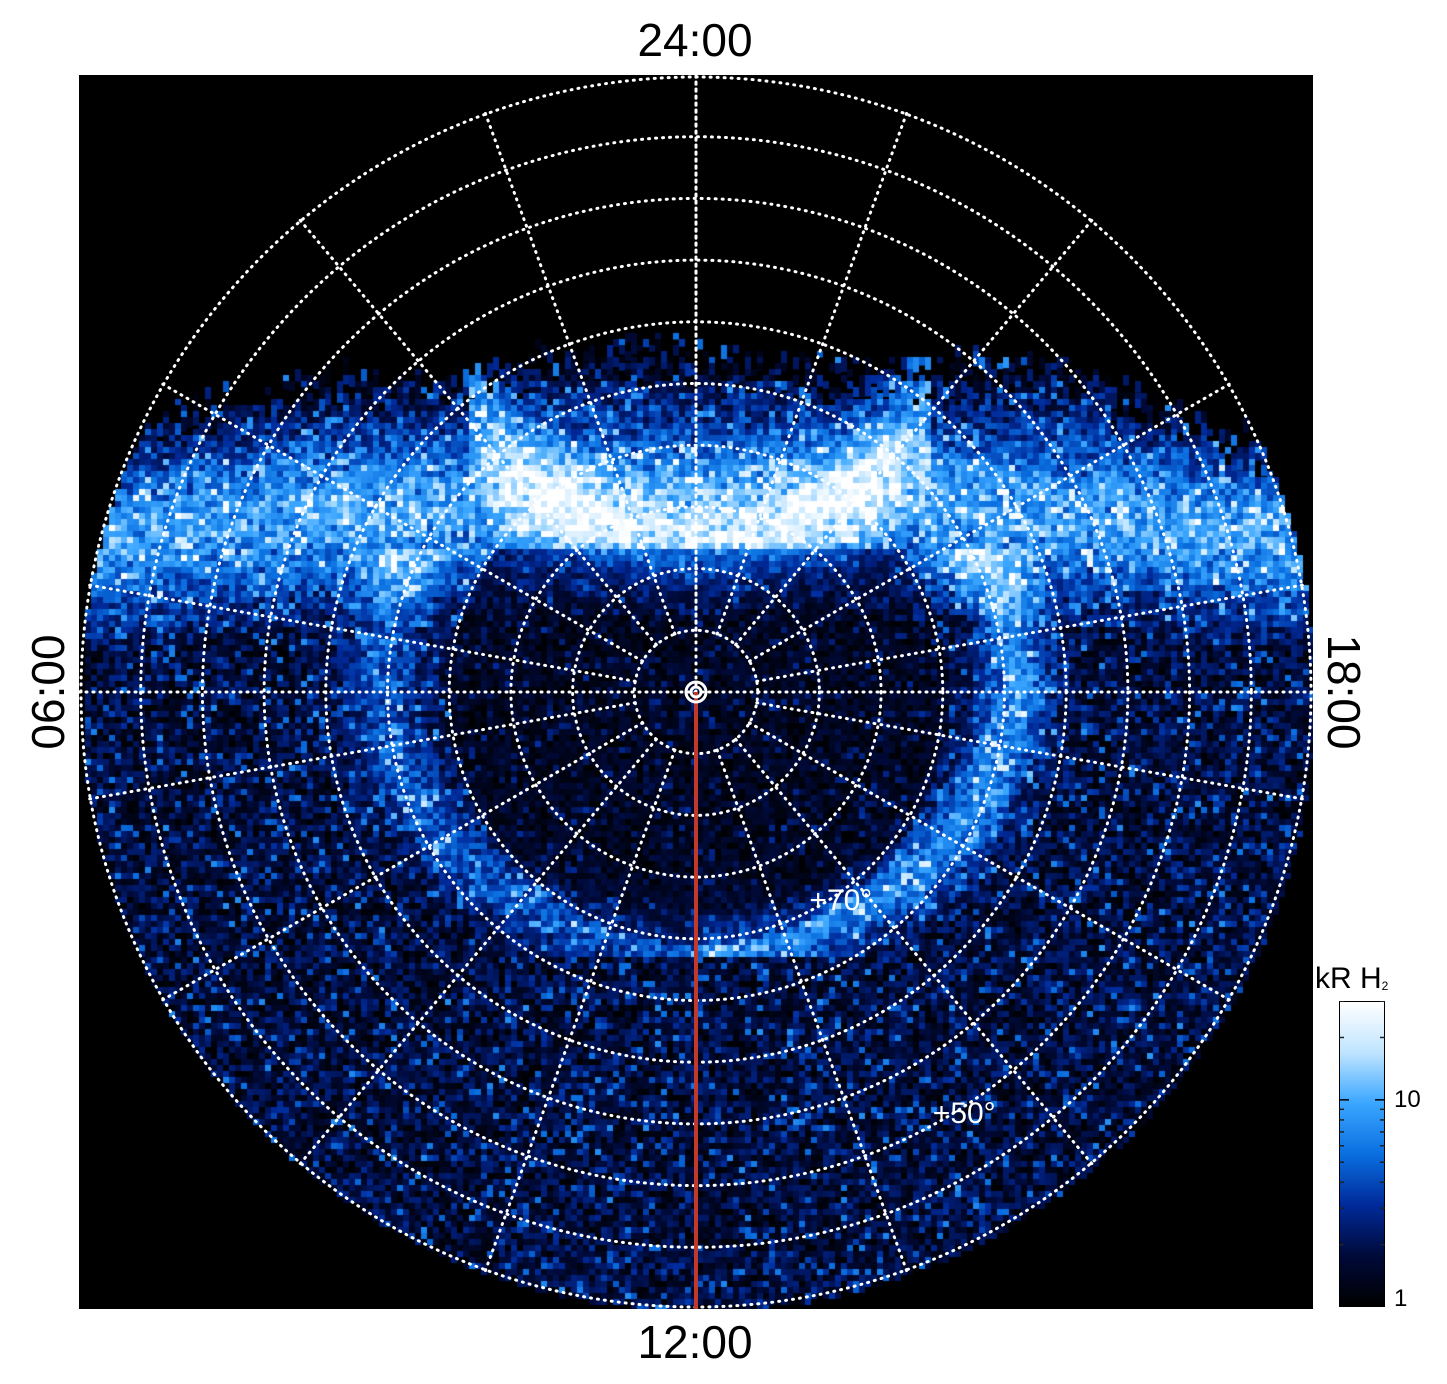  I want to click on colorbar, so click(1362, 1154).